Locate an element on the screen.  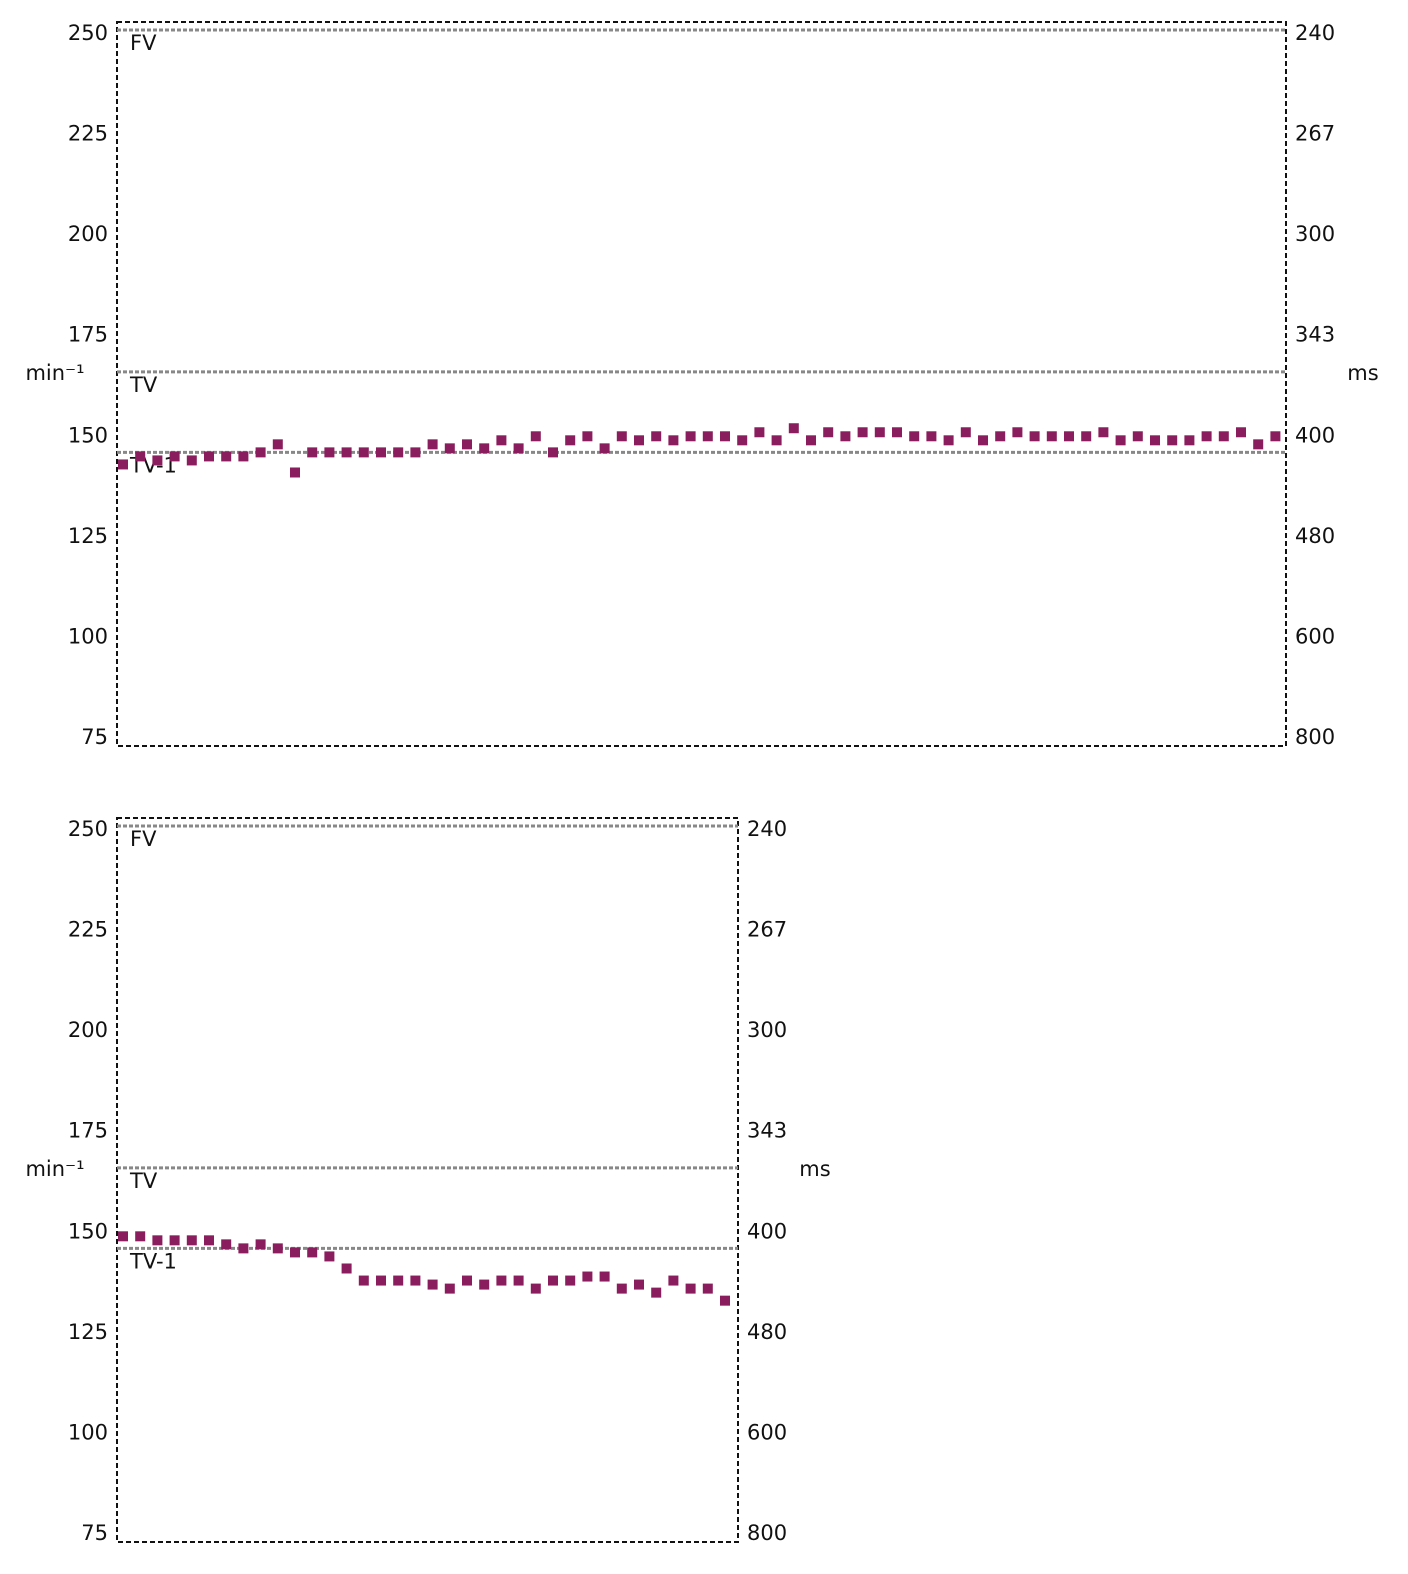
y2-tick-label: 240 is located at coordinates (767, 829).